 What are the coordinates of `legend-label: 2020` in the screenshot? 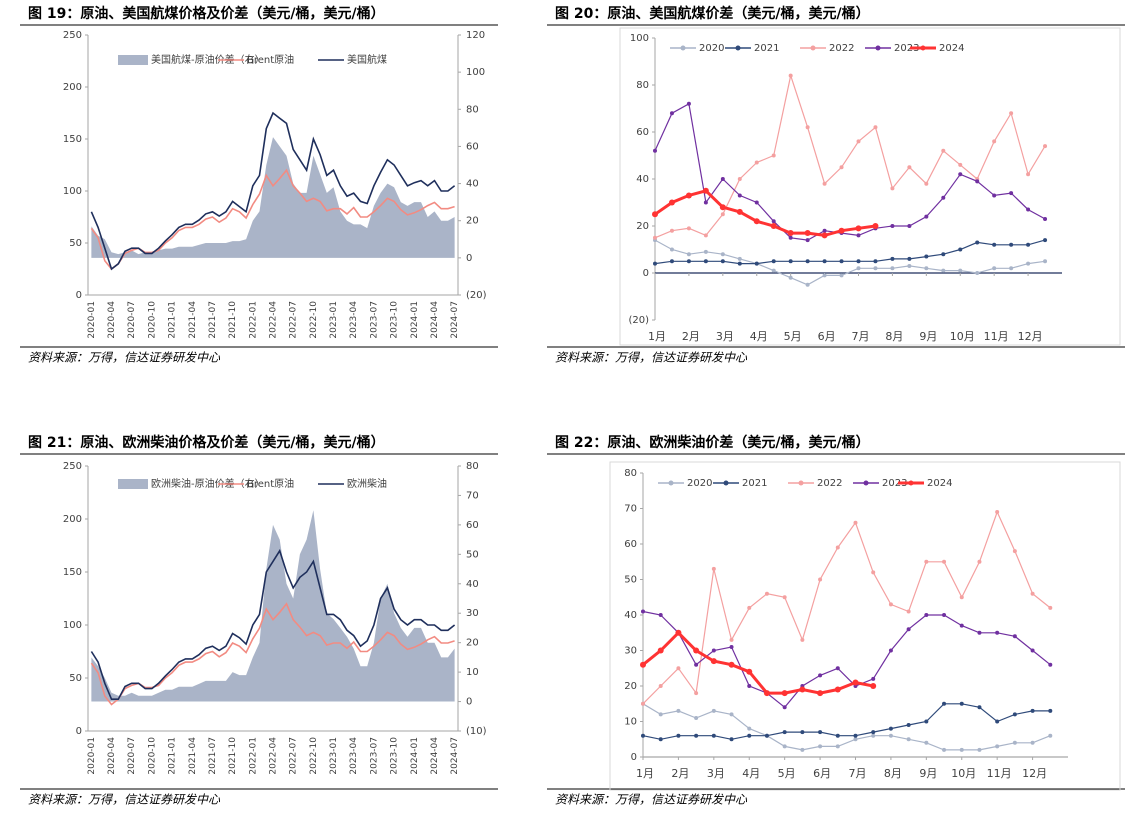 It's located at (699, 483).